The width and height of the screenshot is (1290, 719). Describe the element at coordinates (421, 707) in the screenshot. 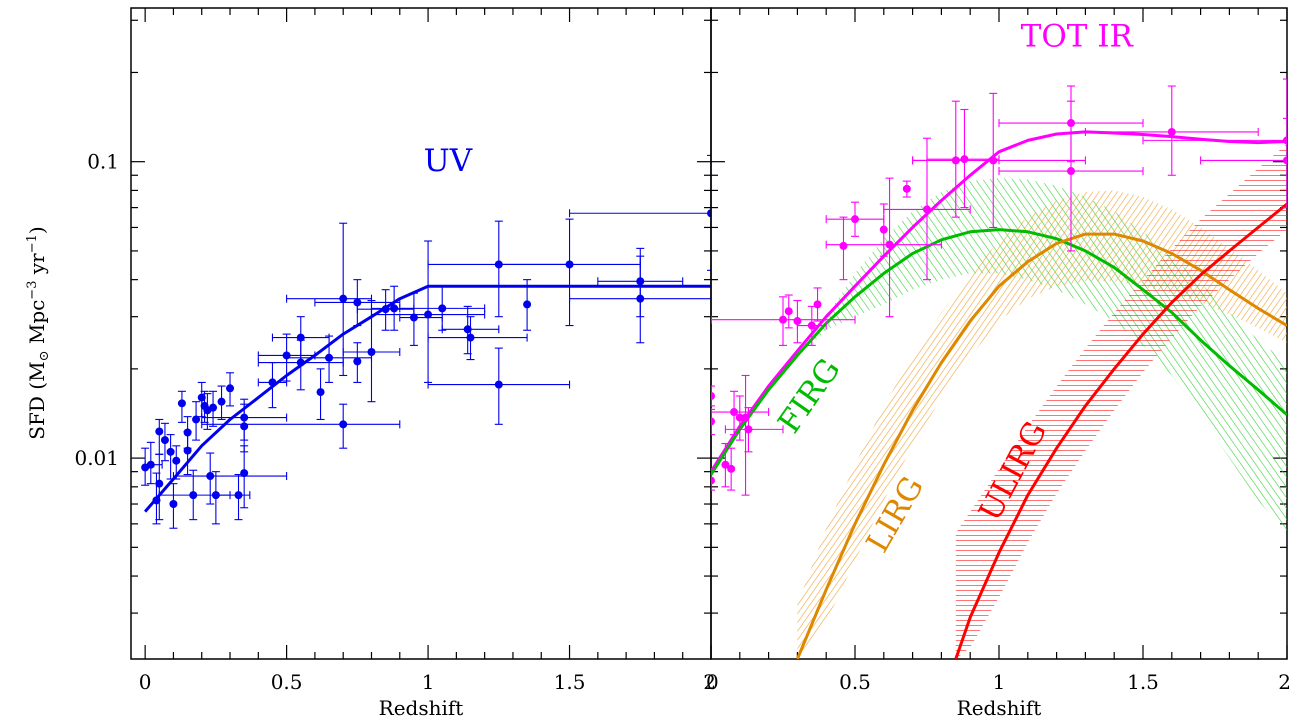

I see `x-axis-label: Redshift` at that location.